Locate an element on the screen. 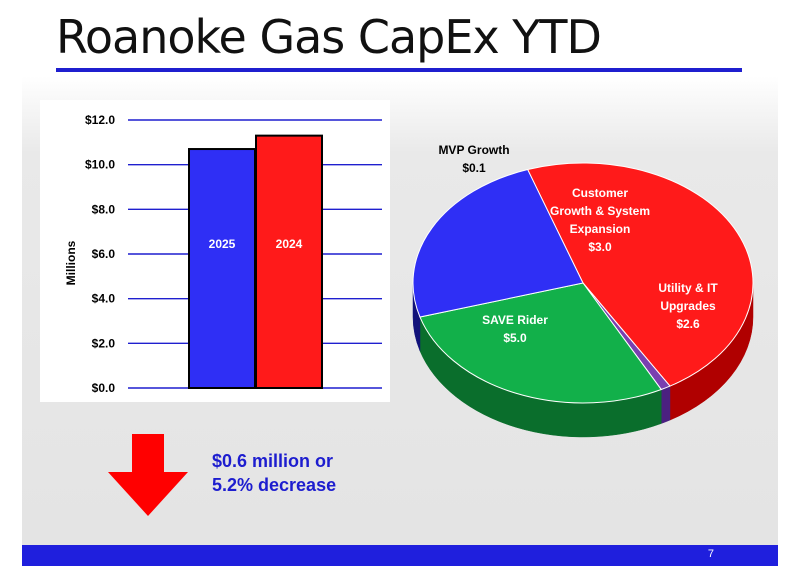 This screenshot has width=800, height=566. pie-slice-label: Growth & System is located at coordinates (600, 211).